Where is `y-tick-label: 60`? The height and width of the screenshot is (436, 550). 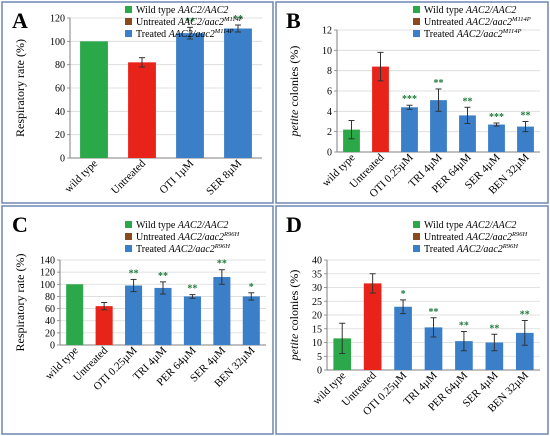
y-tick-label: 60 is located at coordinates (60, 89).